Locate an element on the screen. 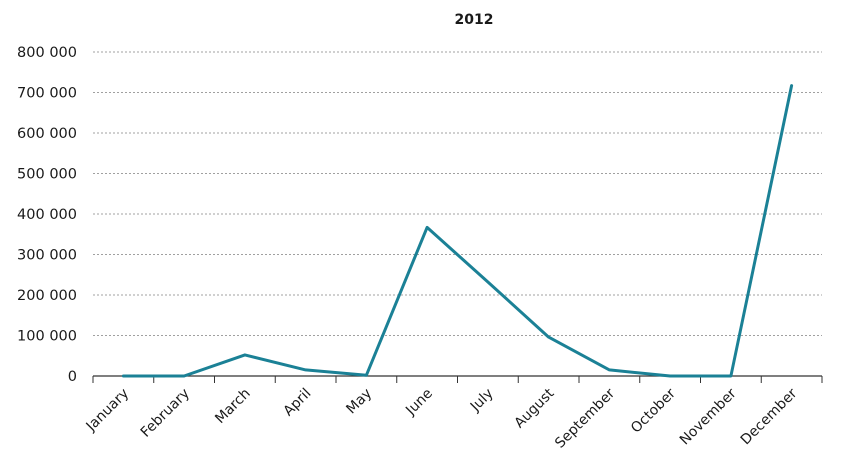 The width and height of the screenshot is (847, 471). data-point-october is located at coordinates (670, 376).